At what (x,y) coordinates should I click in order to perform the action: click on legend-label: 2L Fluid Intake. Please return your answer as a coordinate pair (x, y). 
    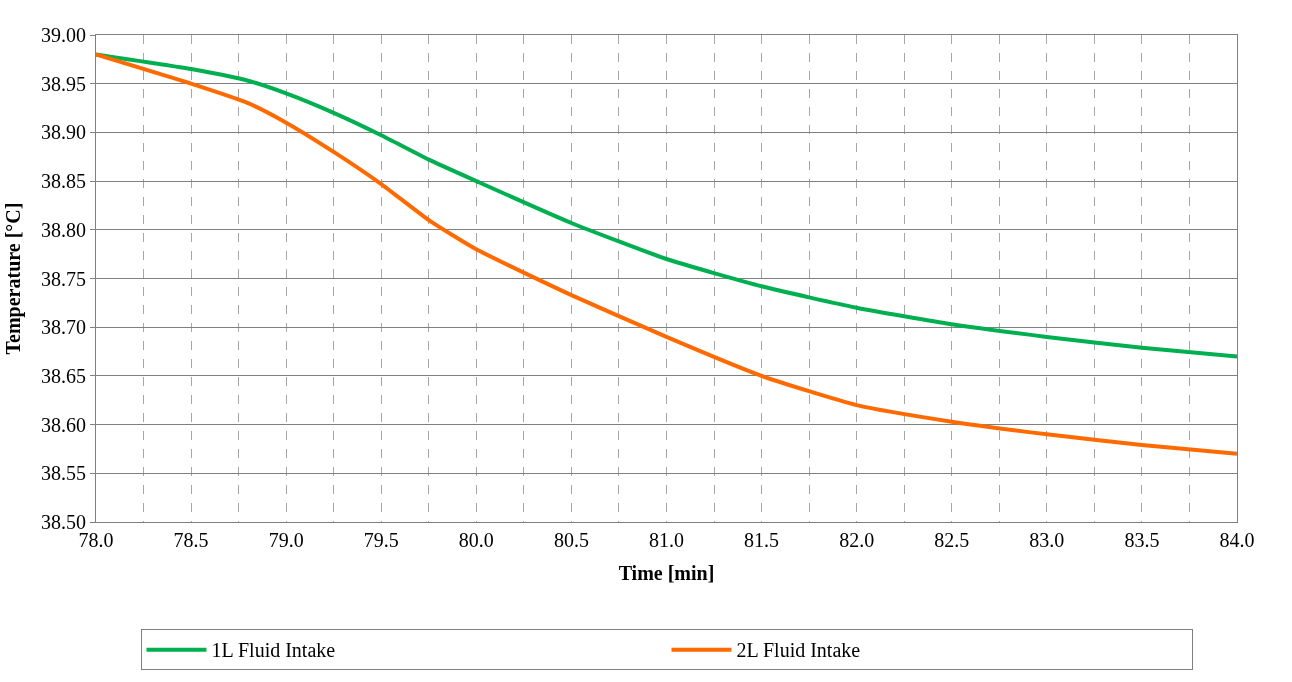
    Looking at the image, I should click on (798, 650).